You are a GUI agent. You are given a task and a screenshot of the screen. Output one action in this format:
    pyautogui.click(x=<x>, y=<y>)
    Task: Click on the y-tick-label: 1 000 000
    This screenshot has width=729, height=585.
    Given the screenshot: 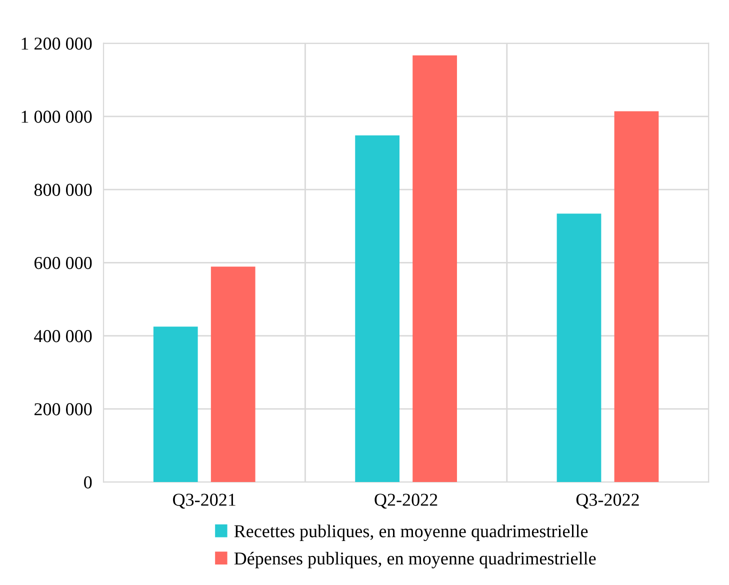 What is the action you would take?
    pyautogui.click(x=57, y=116)
    